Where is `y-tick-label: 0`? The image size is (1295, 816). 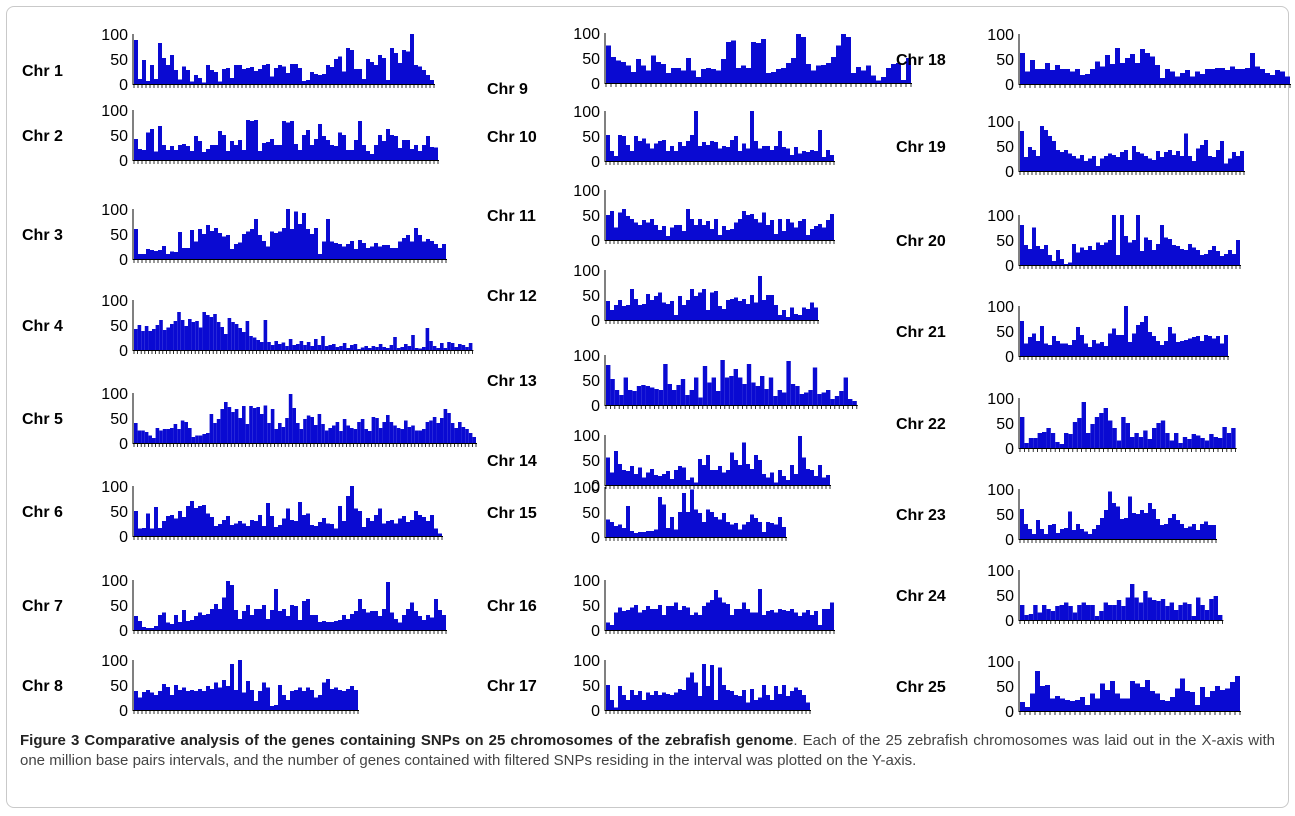 y-tick-label: 0 is located at coordinates (1009, 172).